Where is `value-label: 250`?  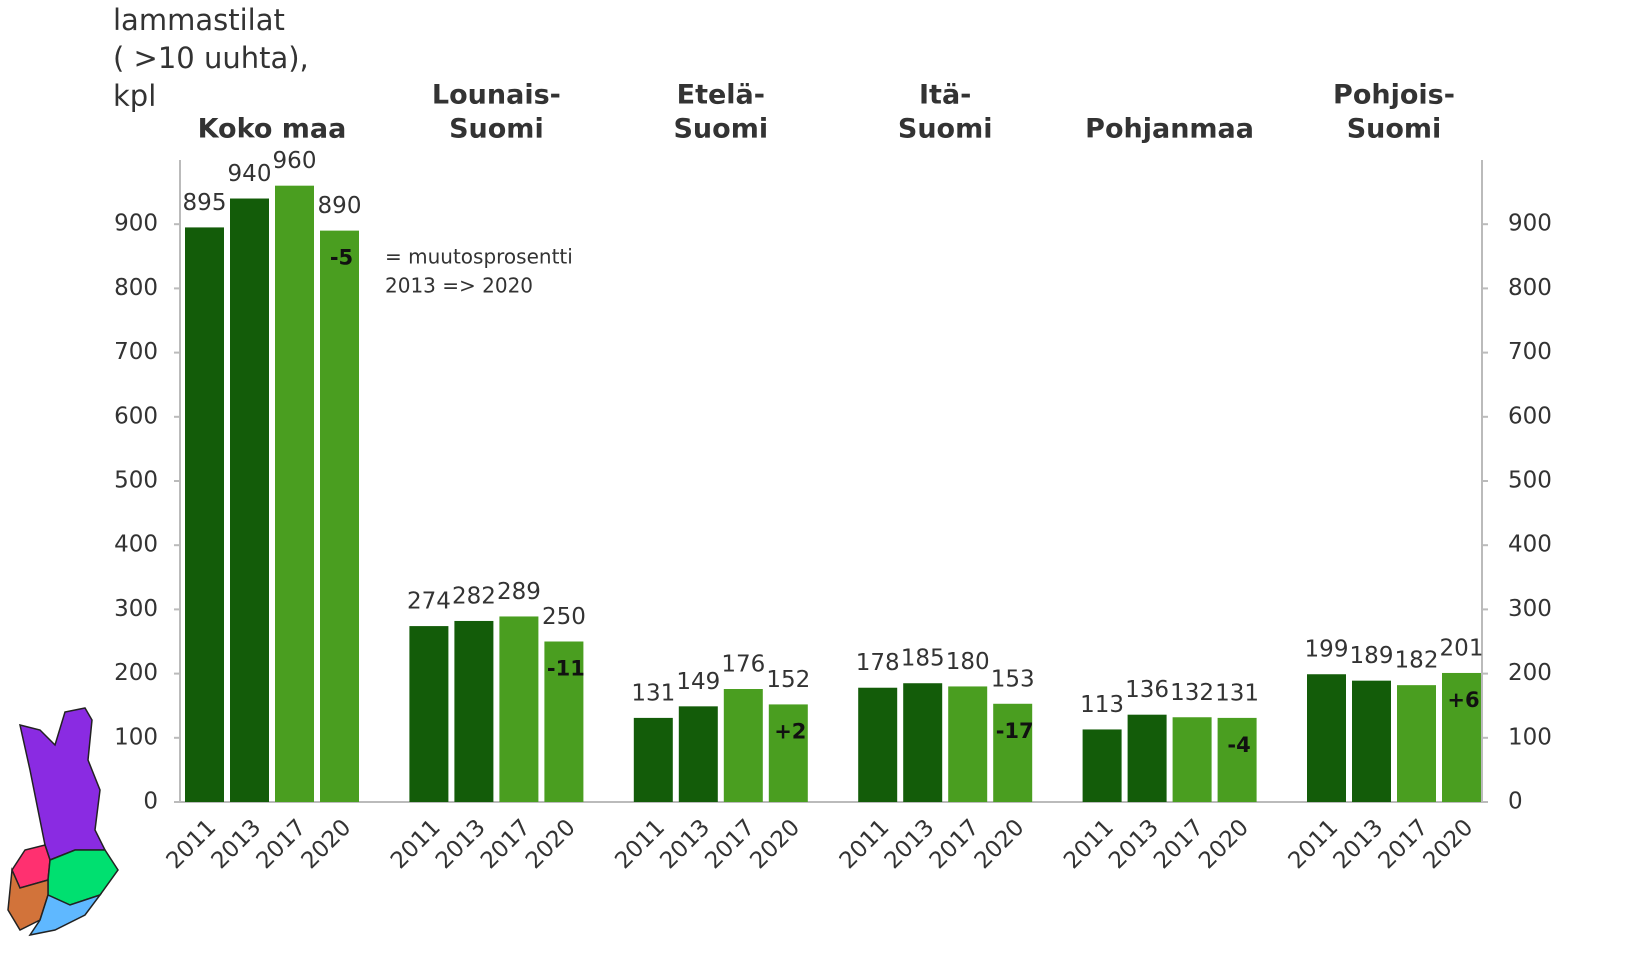 value-label: 250 is located at coordinates (564, 617).